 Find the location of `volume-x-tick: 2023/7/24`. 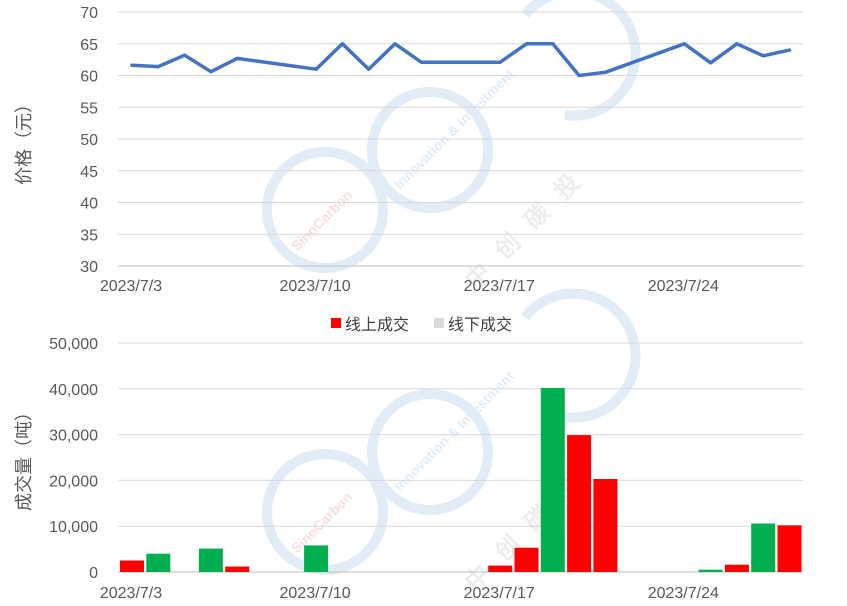

volume-x-tick: 2023/7/24 is located at coordinates (683, 593).